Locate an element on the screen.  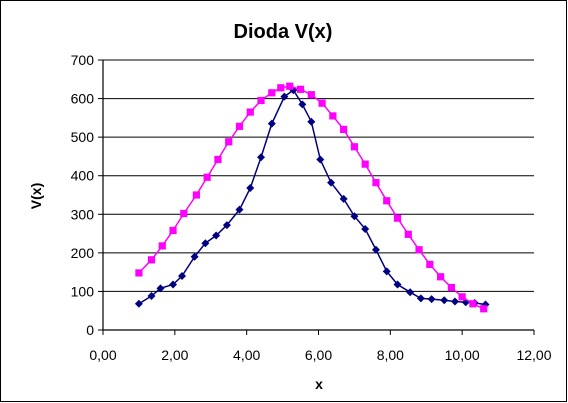
y-tick-label: 400 is located at coordinates (83, 176).